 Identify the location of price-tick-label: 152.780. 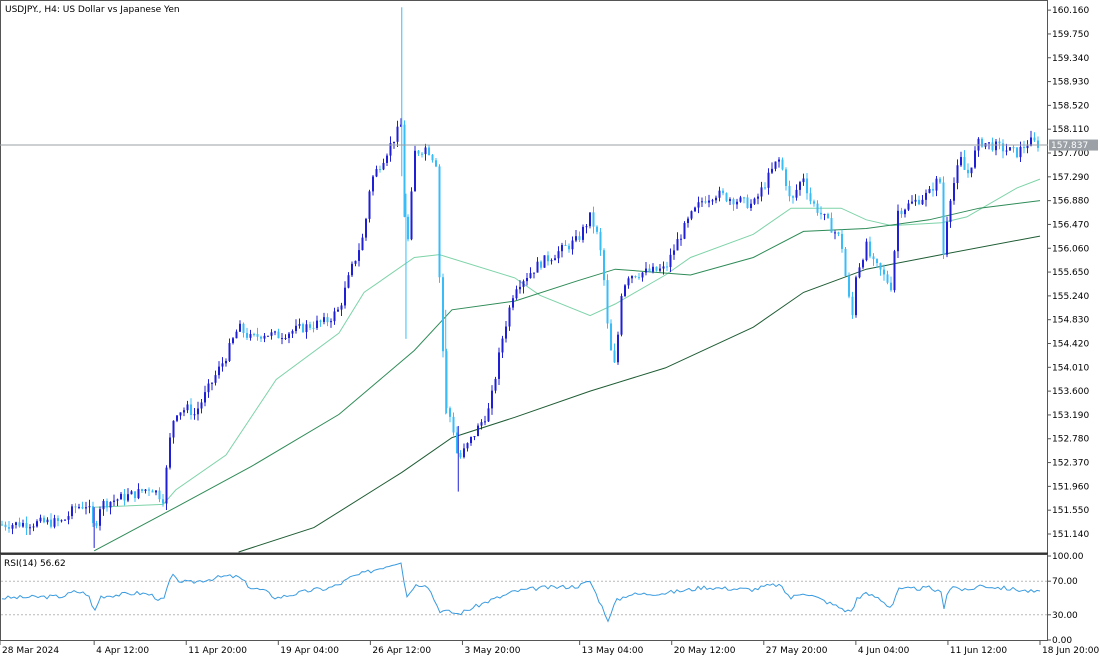
(1070, 440).